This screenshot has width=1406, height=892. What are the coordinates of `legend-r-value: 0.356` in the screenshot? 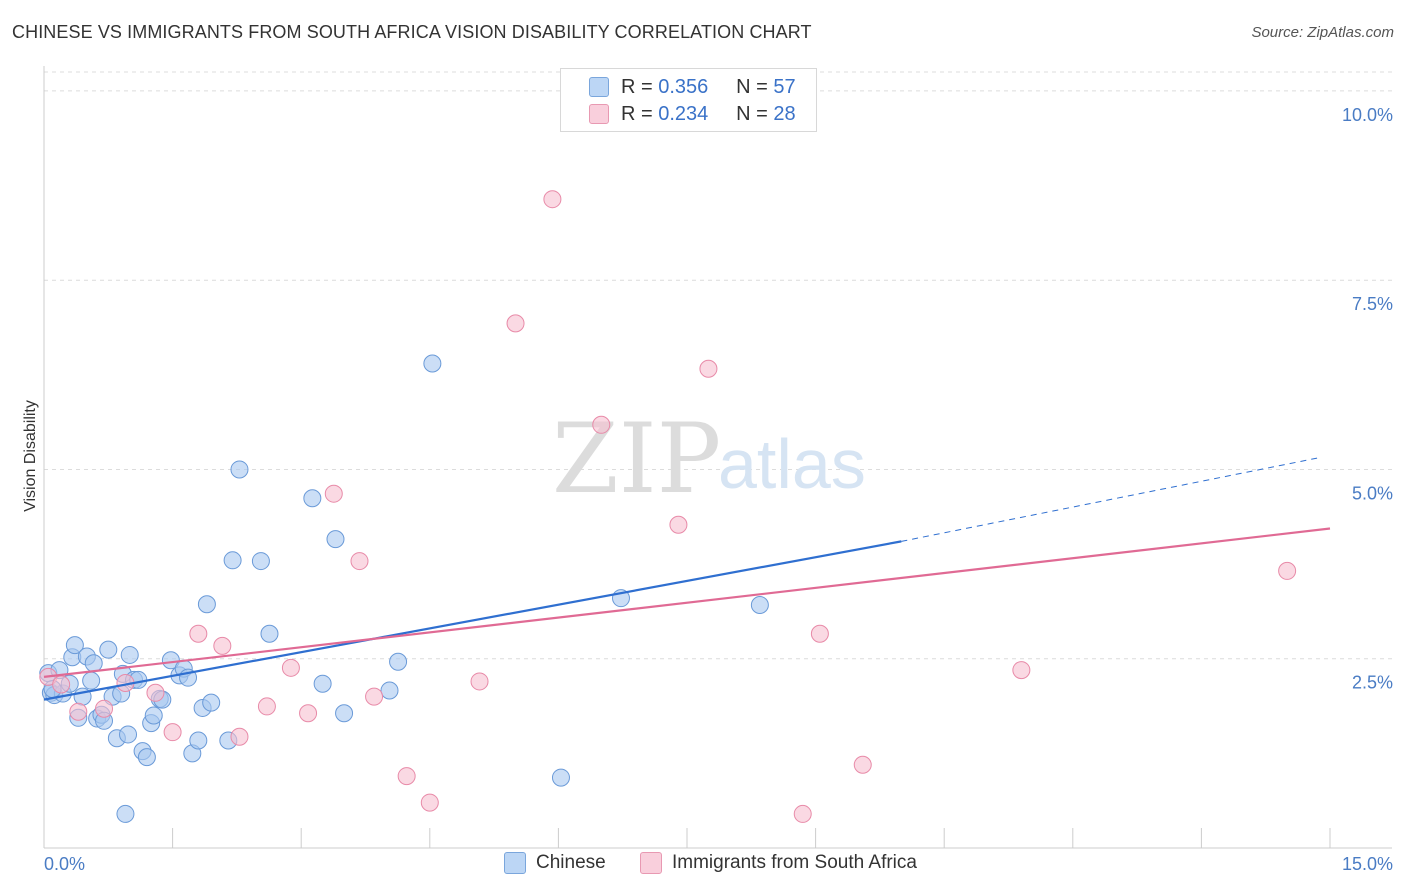 It's located at (683, 86).